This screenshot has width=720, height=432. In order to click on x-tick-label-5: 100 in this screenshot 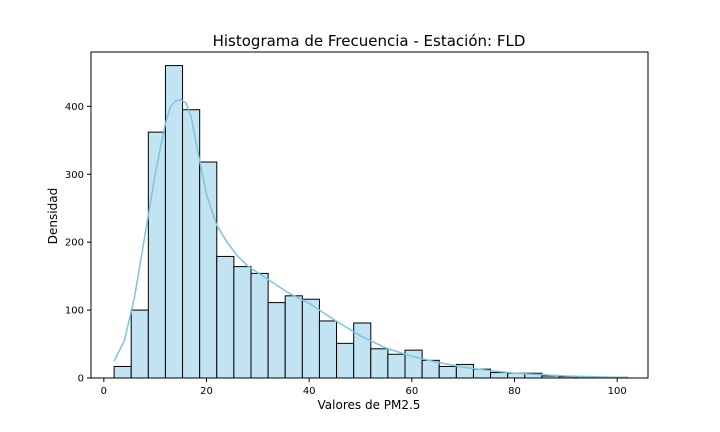, I will do `click(617, 391)`.